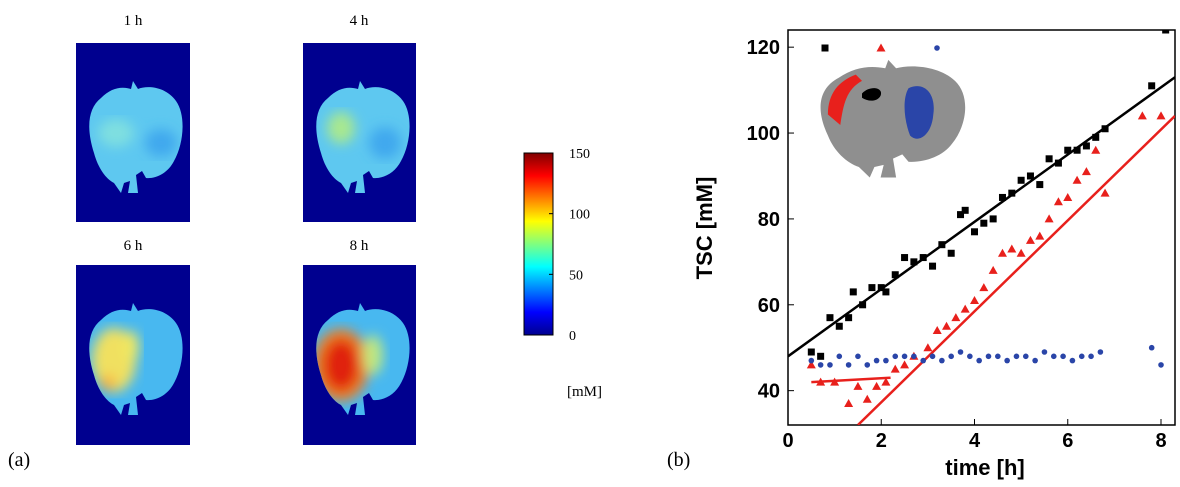 The image size is (1180, 487). Describe the element at coordinates (893, 118) in the screenshot. I see `brain-inset` at that location.